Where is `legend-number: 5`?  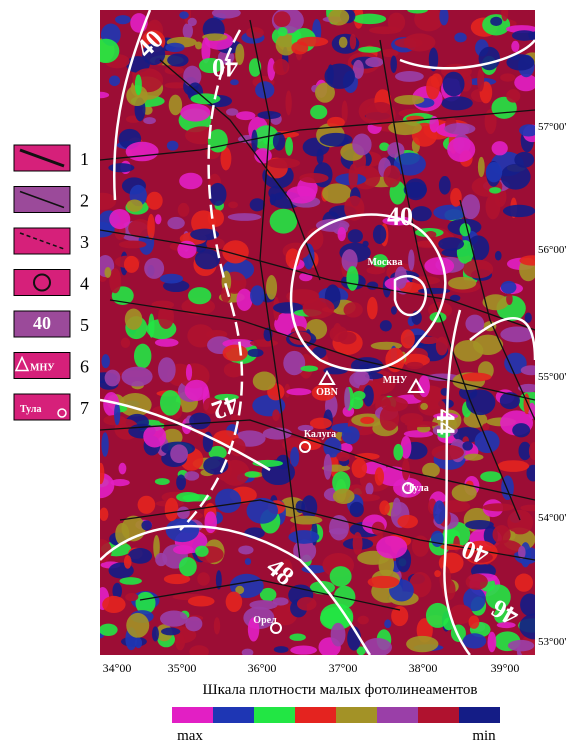
legend-number: 5 is located at coordinates (84, 325).